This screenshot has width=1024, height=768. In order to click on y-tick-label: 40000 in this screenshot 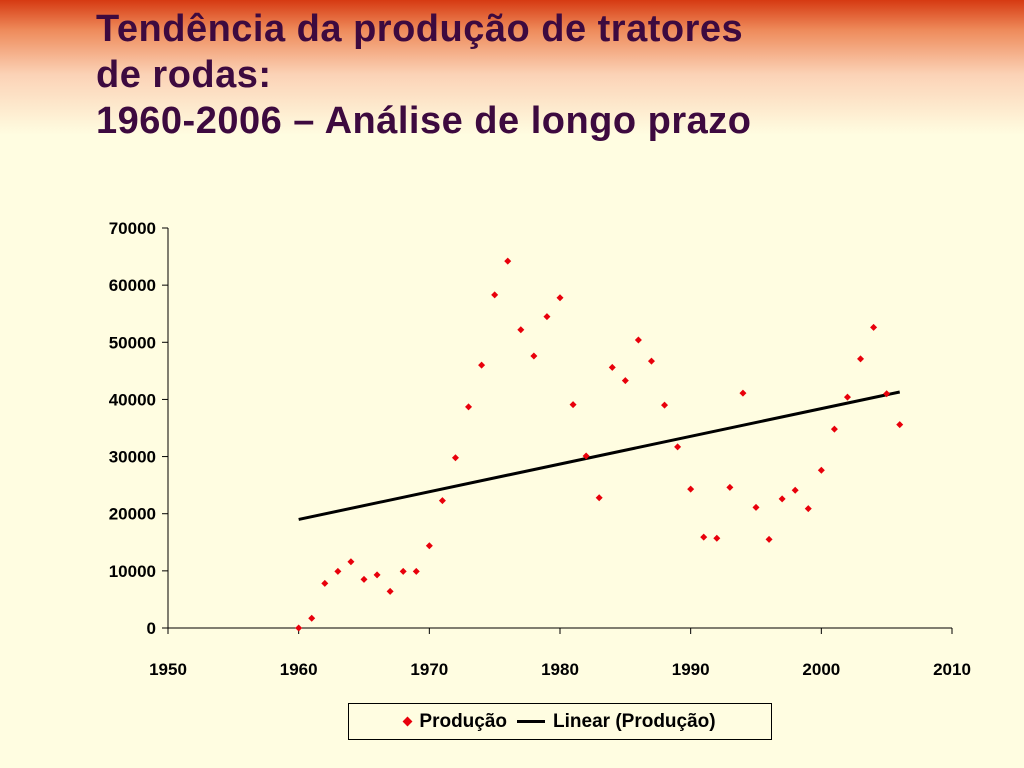, I will do `click(132, 399)`.